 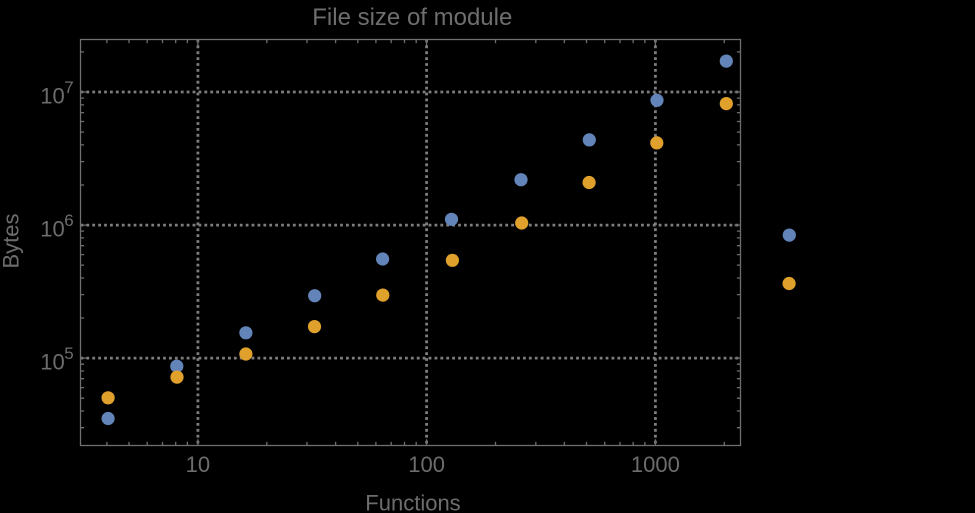 I want to click on svg-text: 100, so click(x=426, y=464).